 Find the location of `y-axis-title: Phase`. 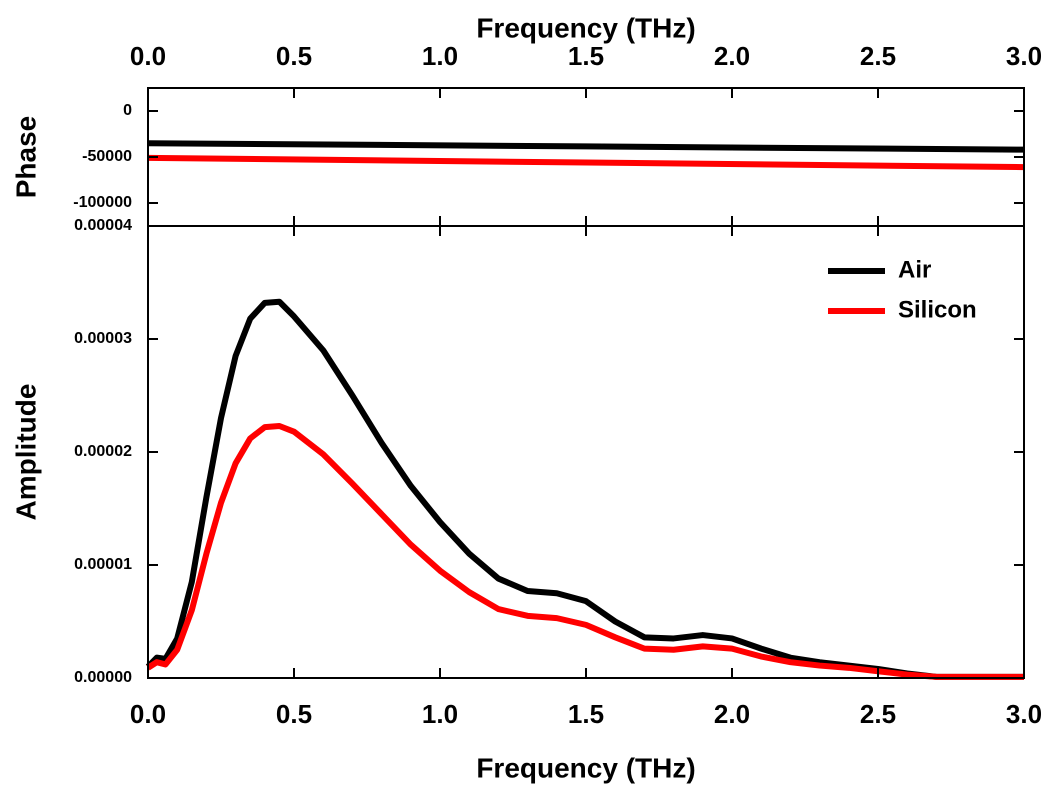

y-axis-title: Phase is located at coordinates (25, 157).